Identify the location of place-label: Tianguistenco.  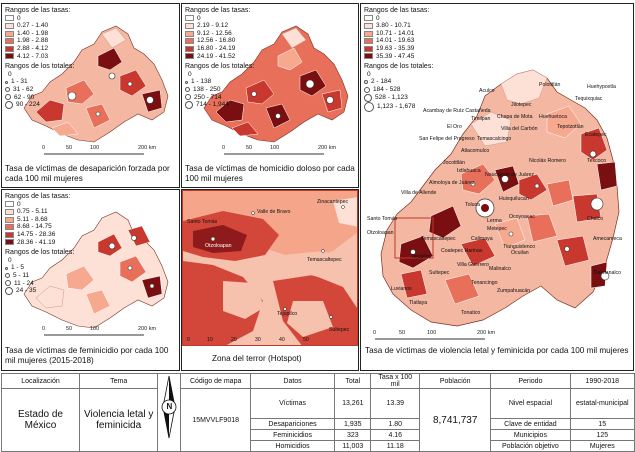
(519, 247).